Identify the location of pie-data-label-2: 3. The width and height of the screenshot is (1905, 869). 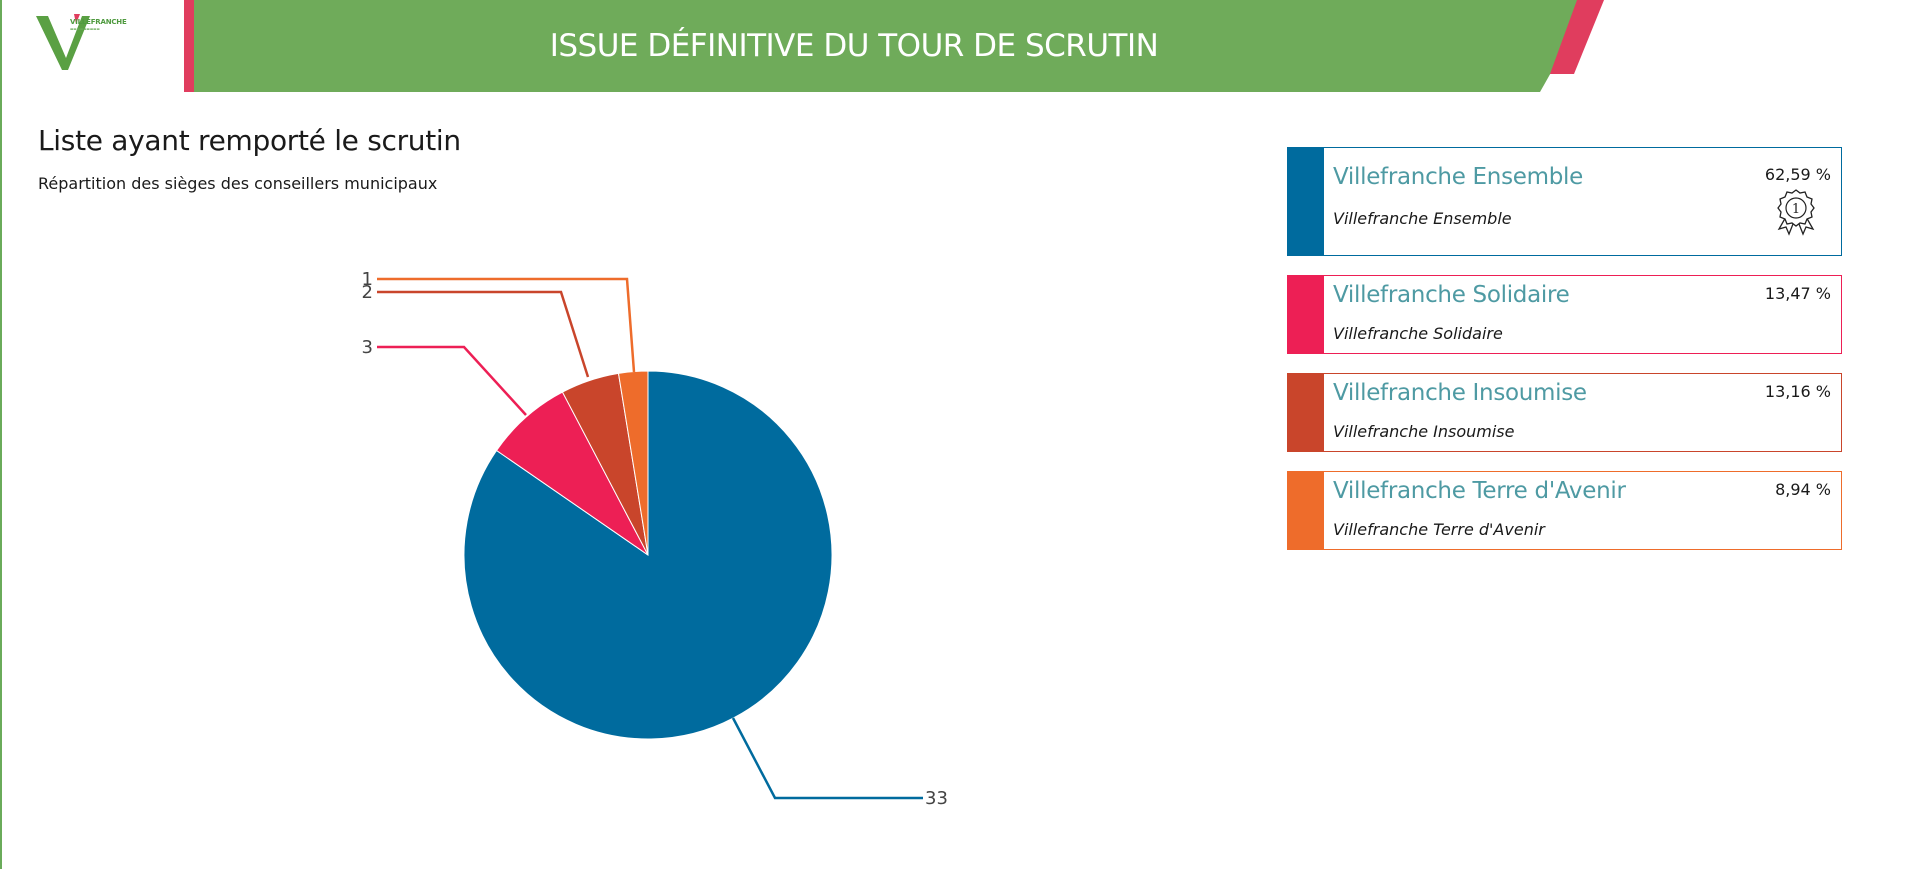
(367, 347).